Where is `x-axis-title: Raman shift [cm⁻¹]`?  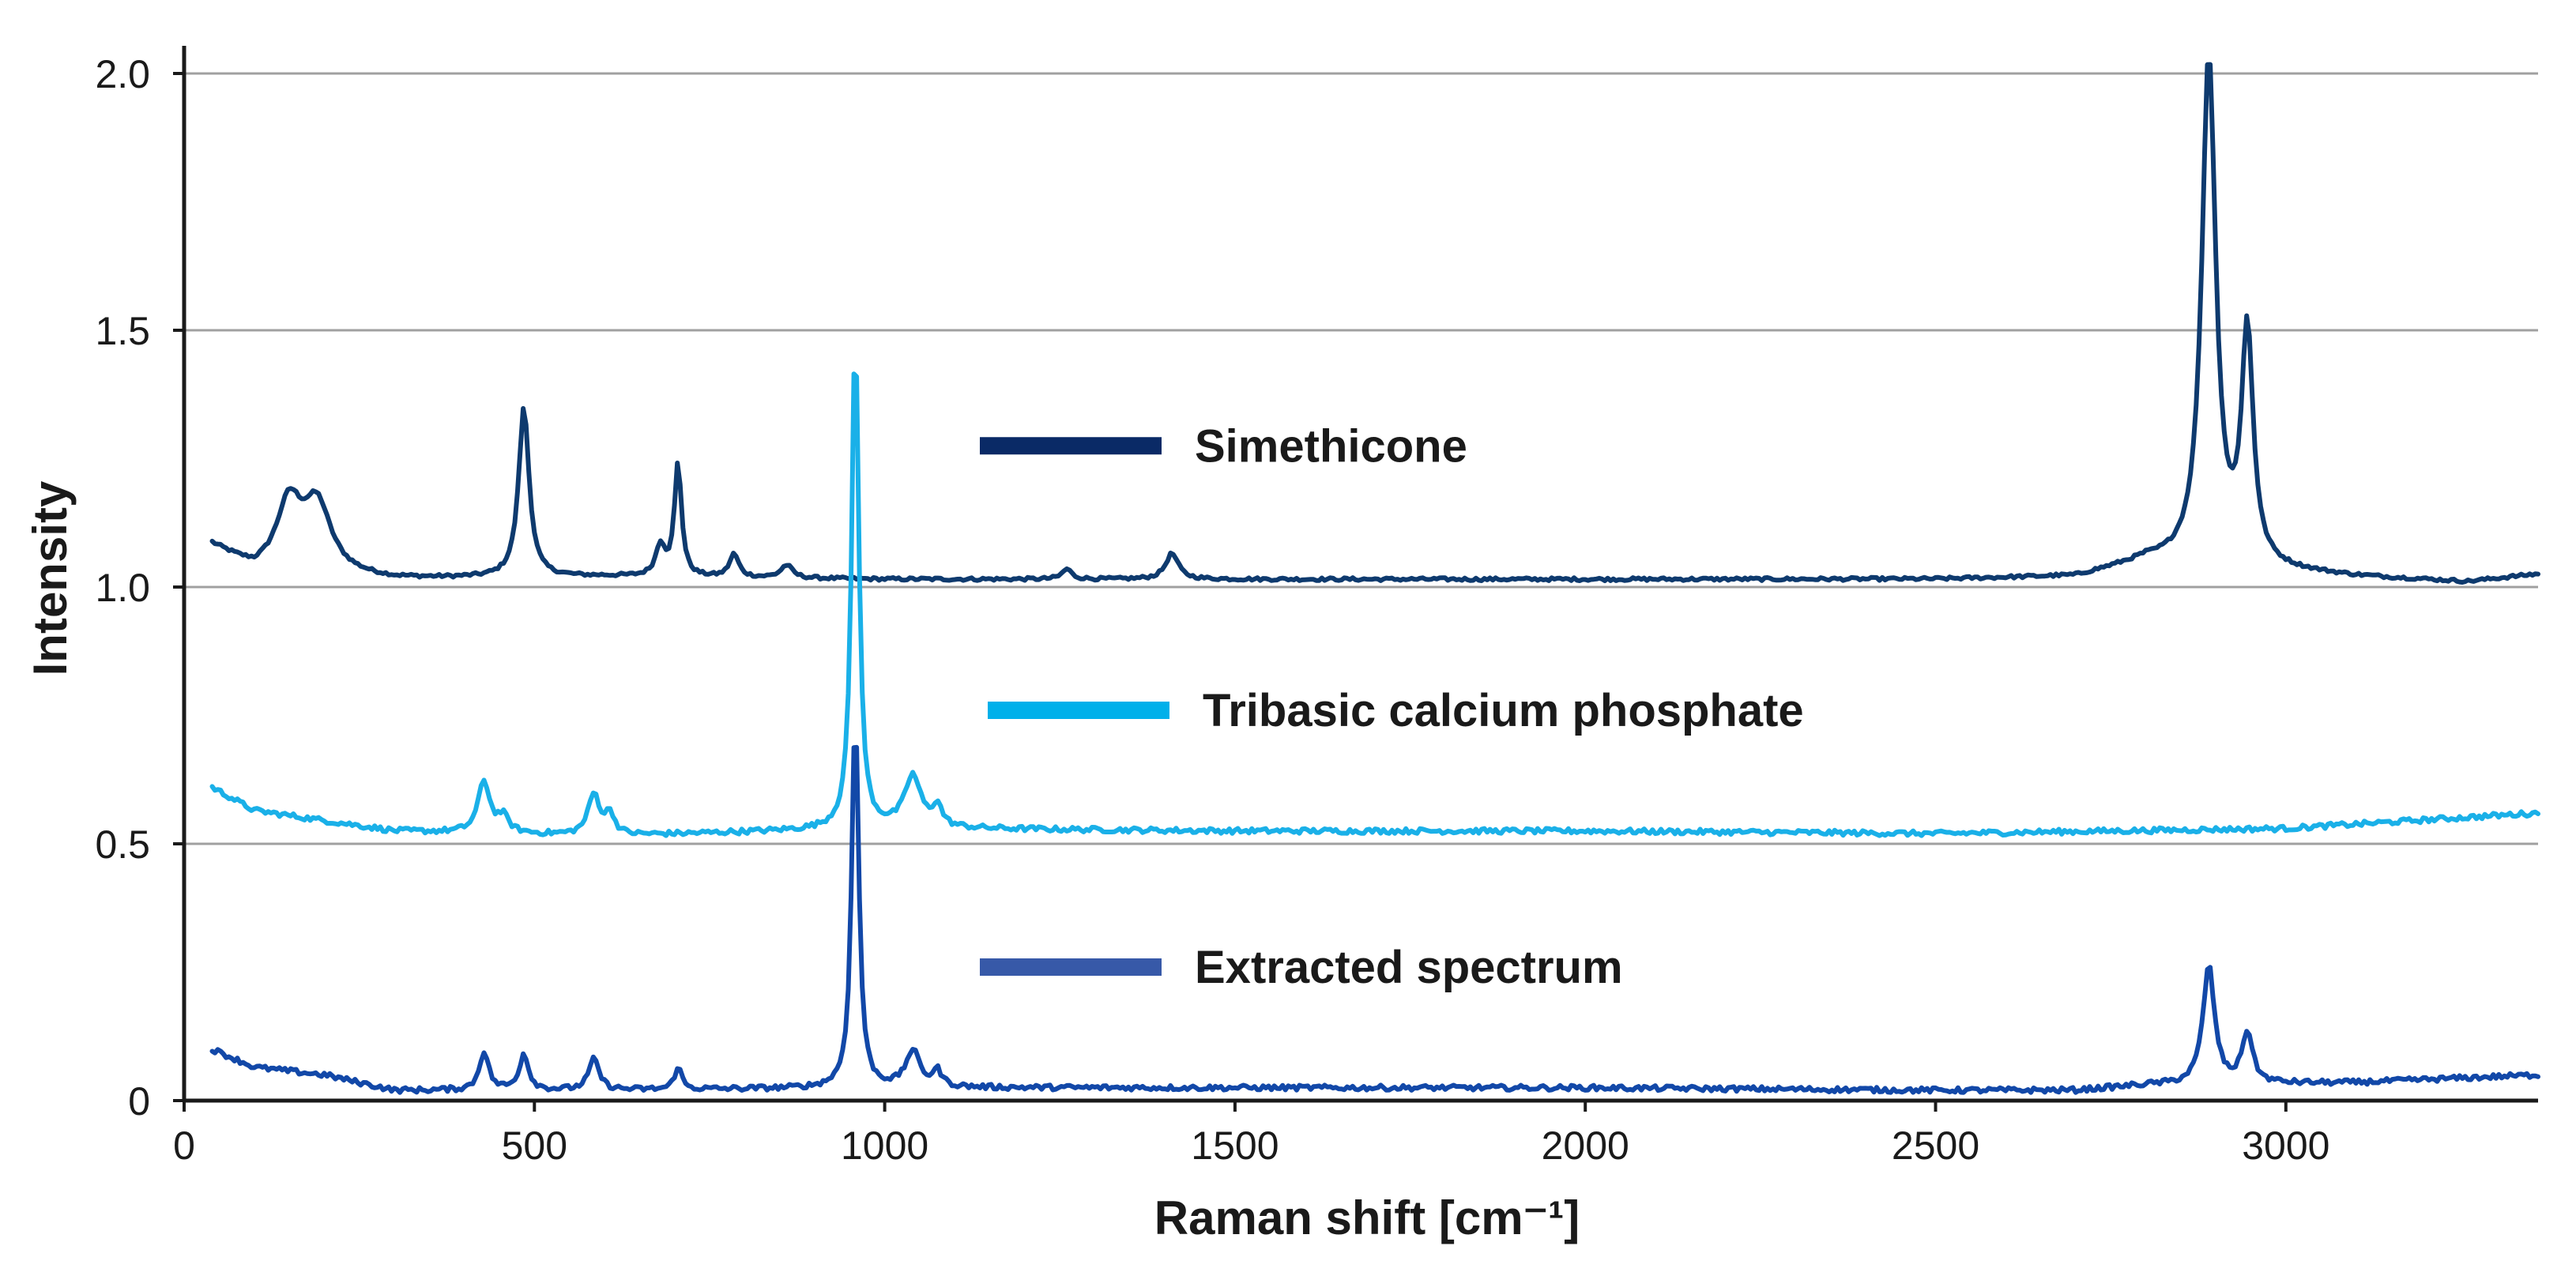 x-axis-title: Raman shift [cm⁻¹] is located at coordinates (1367, 1217).